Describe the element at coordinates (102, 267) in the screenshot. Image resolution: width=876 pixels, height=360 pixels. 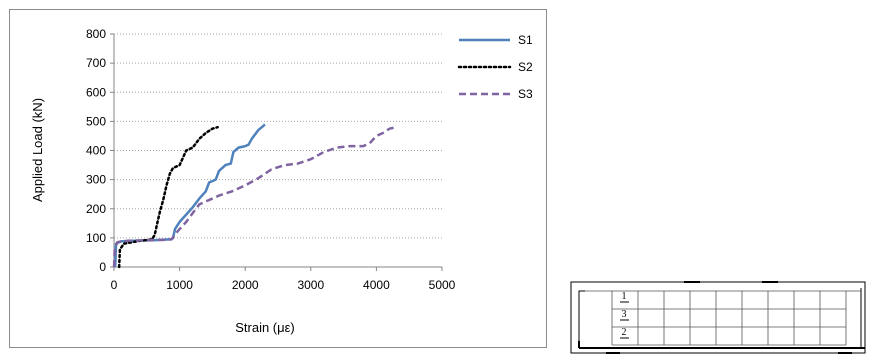
I see `y-tick-label: 0` at that location.